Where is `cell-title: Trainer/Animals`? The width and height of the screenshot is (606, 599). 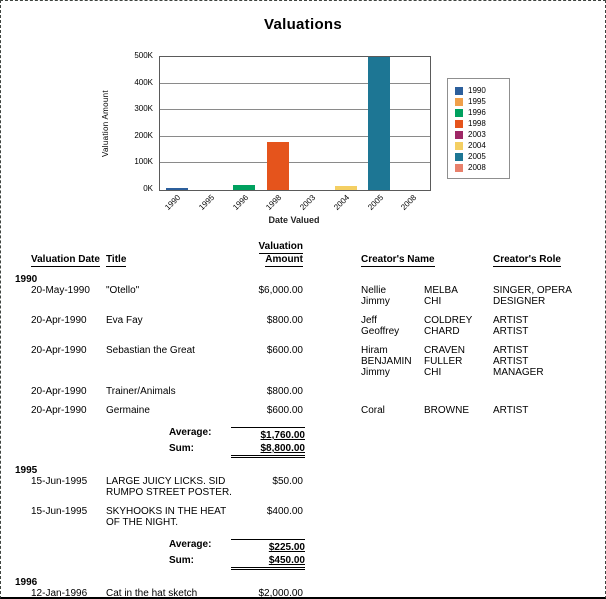 cell-title: Trainer/Animals is located at coordinates (171, 391).